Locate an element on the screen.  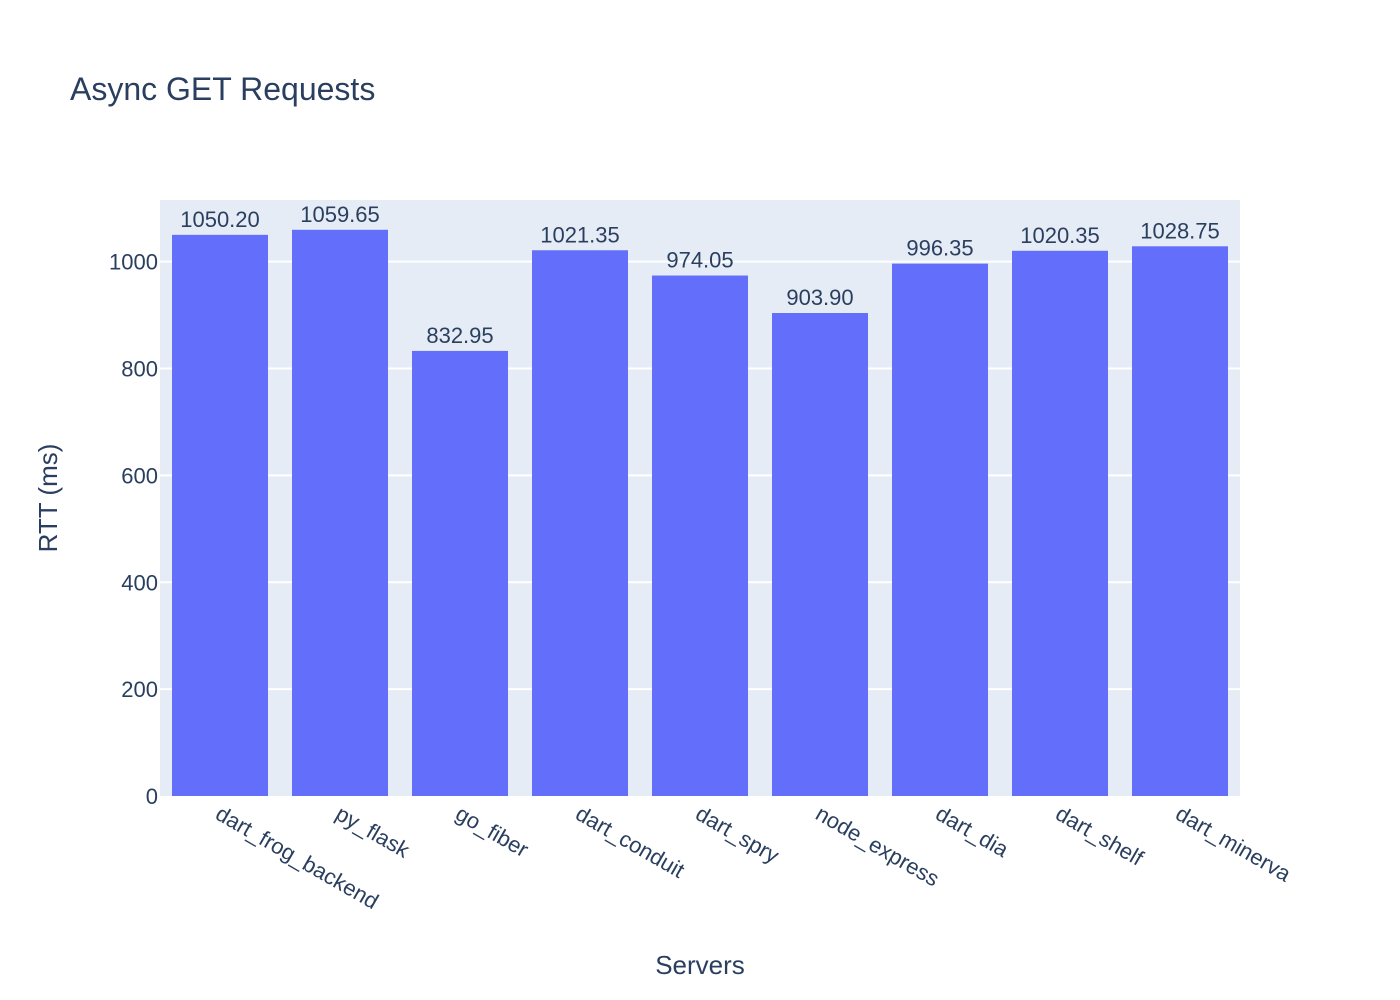
bar-value-label: 1050.20 is located at coordinates (220, 219).